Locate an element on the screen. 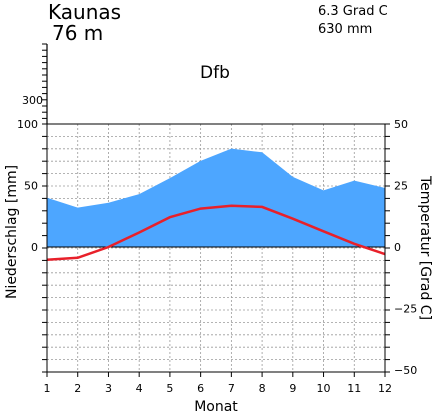  left-tick-label: 0 is located at coordinates (34, 247).